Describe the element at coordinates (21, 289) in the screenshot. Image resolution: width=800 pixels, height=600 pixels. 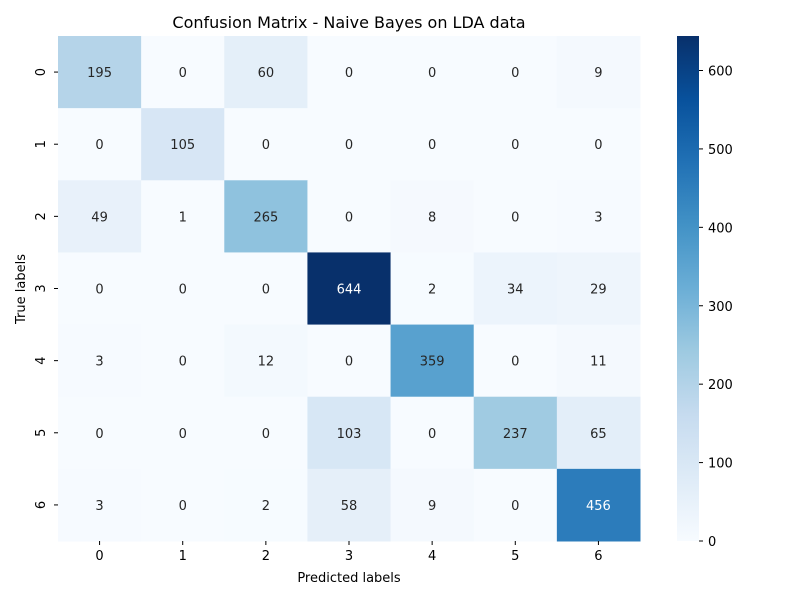
I see `y-axis-label: True labels` at that location.